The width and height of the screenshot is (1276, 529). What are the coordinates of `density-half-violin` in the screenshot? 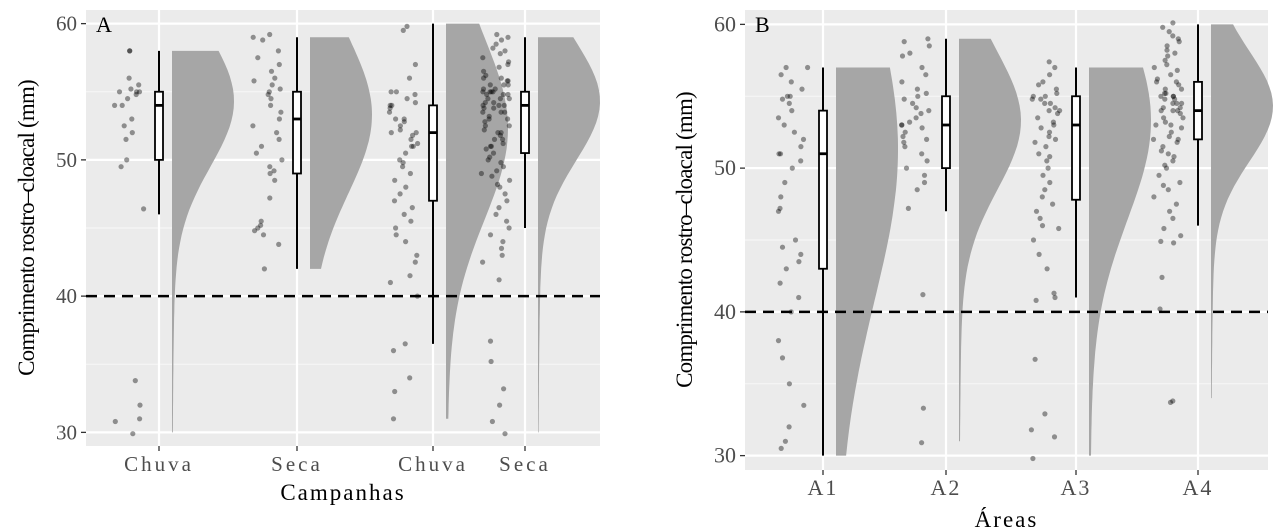 It's located at (569, 235).